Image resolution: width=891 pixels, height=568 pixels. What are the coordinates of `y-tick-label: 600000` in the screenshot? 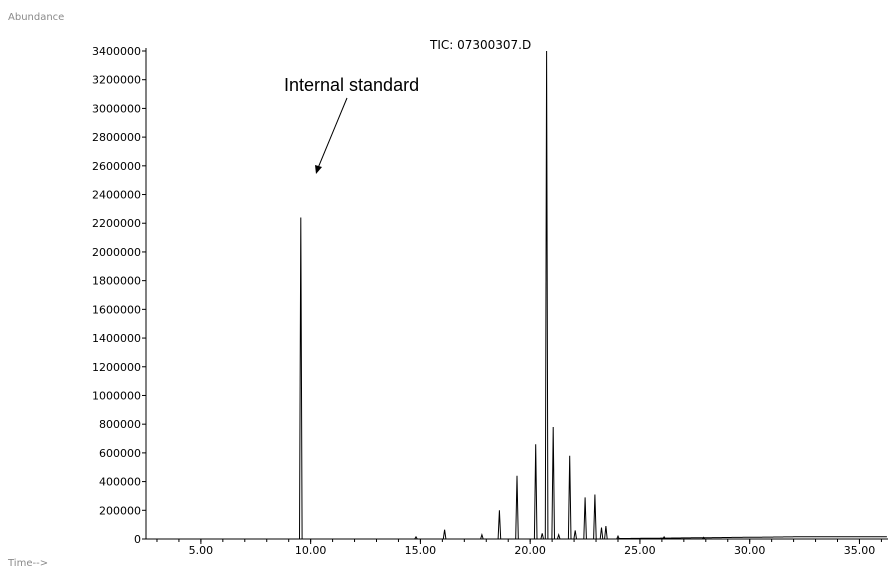 It's located at (120, 453).